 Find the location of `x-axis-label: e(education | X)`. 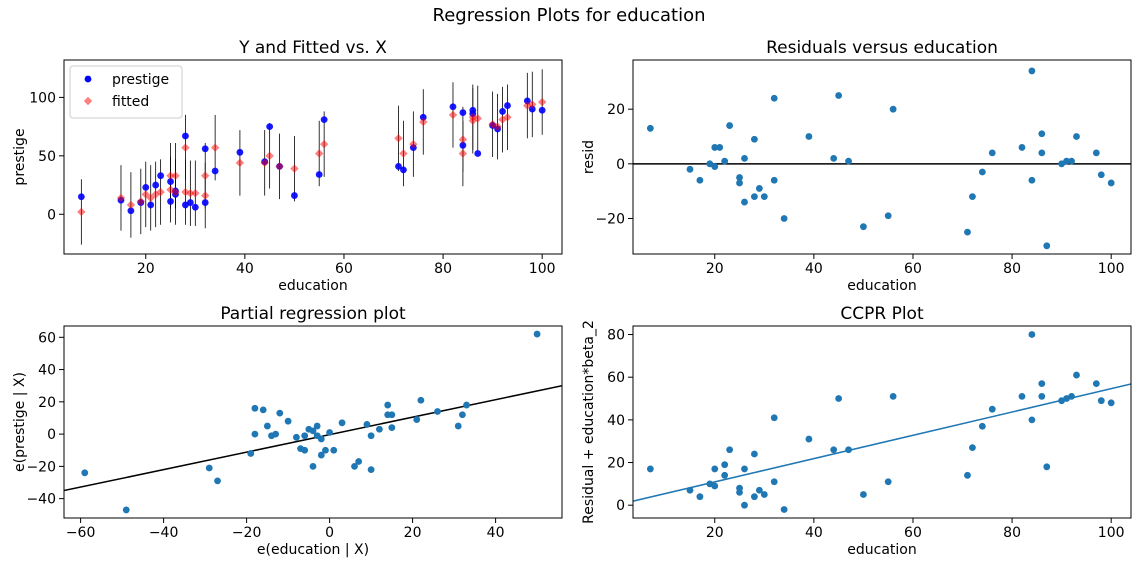

x-axis-label: e(education | X) is located at coordinates (313, 550).